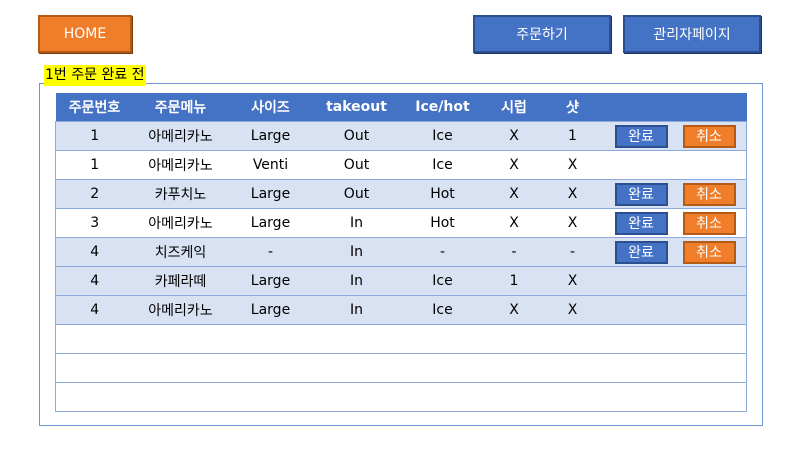  I want to click on table-row: 1 아메리카노 Large Out Ice X 1 완료 취소, so click(401, 136).